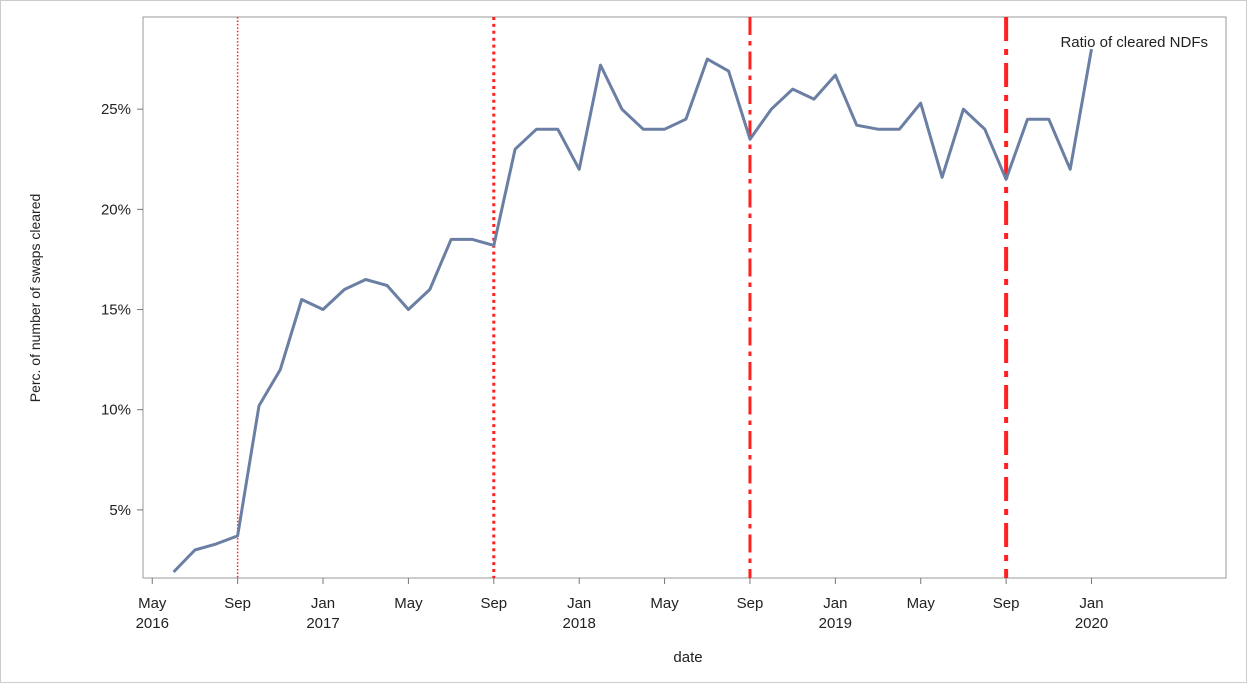  Describe the element at coordinates (116, 410) in the screenshot. I see `y-tick-label: 10%` at that location.